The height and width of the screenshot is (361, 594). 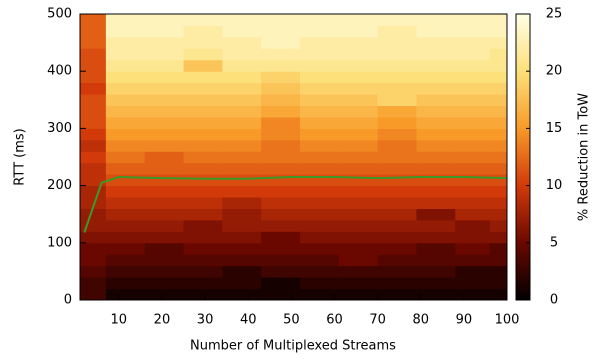 What do you see at coordinates (119, 320) in the screenshot?
I see `x-tick-label: 10` at bounding box center [119, 320].